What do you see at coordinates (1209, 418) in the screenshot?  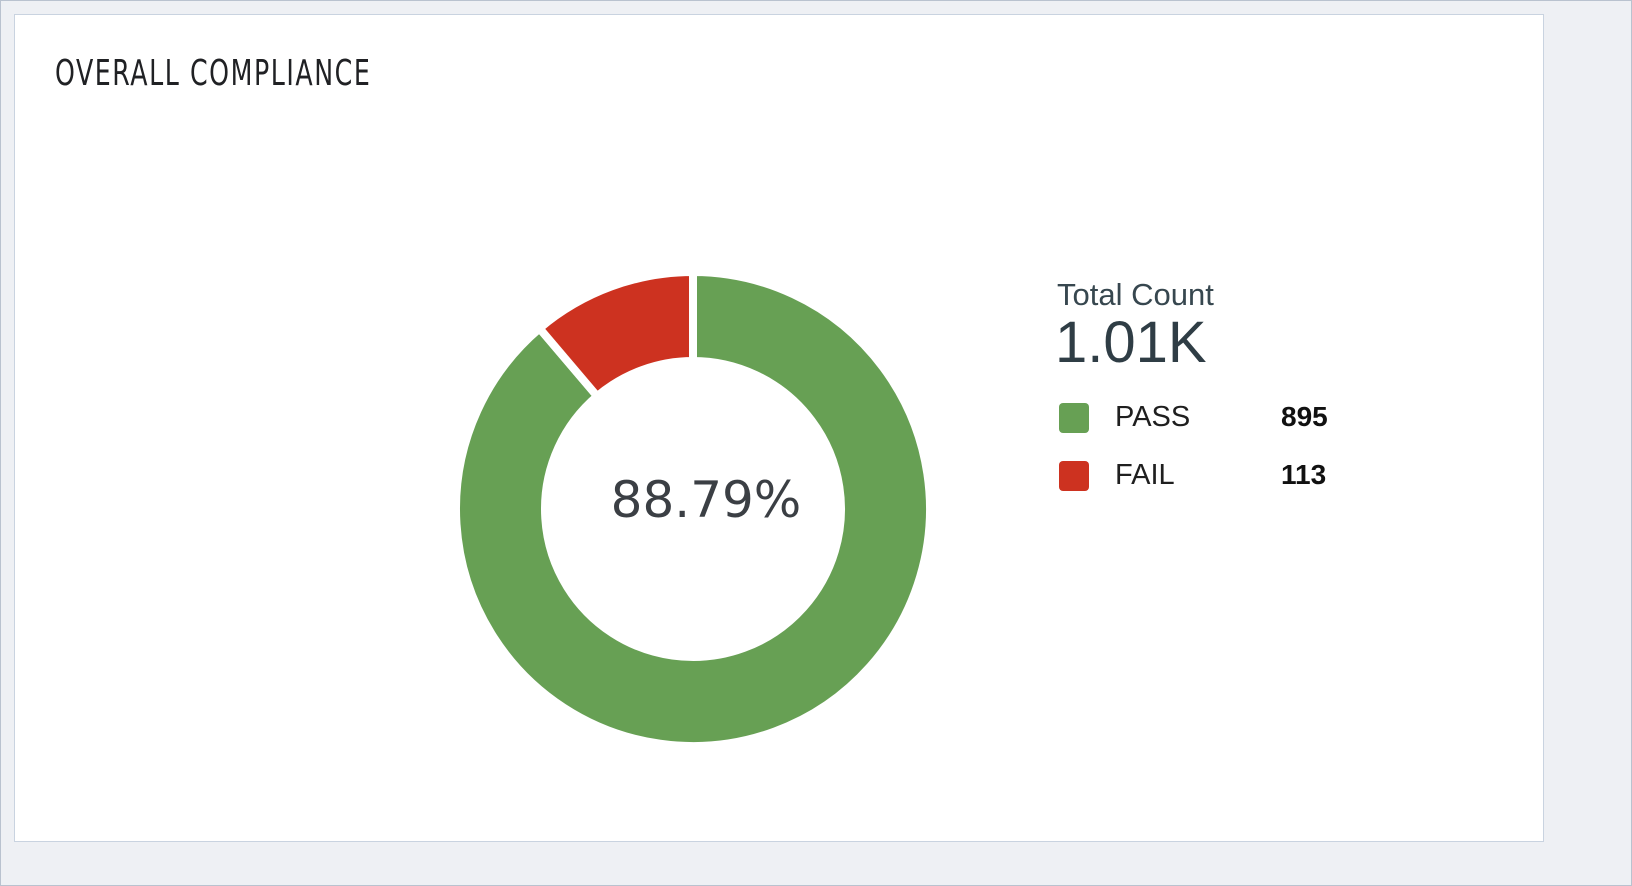 I see `legend-item-pass: PASS 895` at bounding box center [1209, 418].